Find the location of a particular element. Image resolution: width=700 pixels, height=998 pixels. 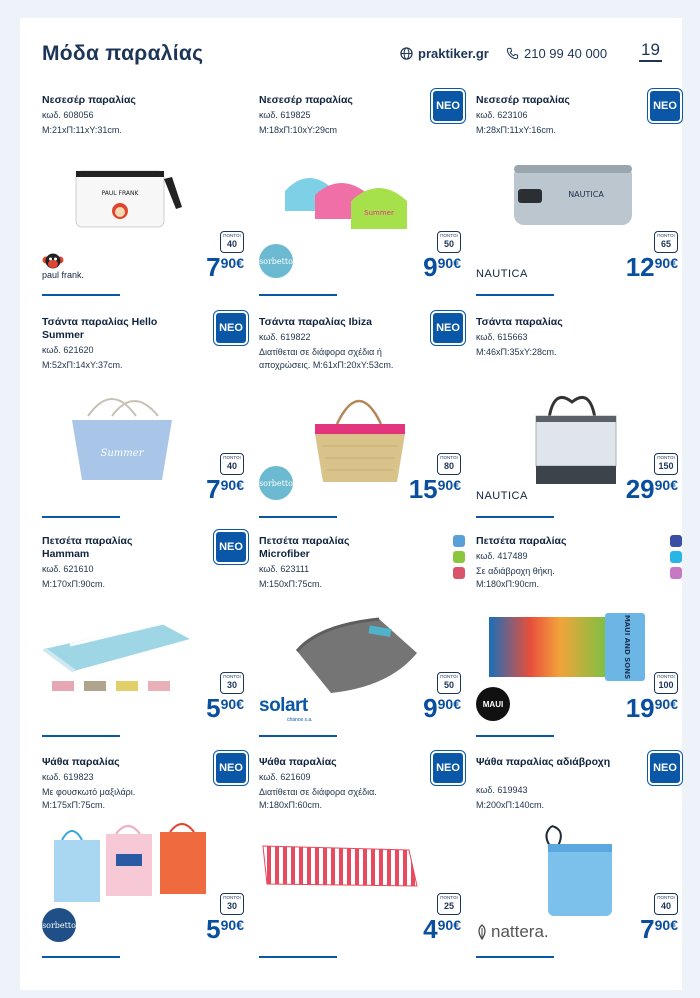

points-badge: ΠΟΝΤΟΙ 80 is located at coordinates (449, 464).